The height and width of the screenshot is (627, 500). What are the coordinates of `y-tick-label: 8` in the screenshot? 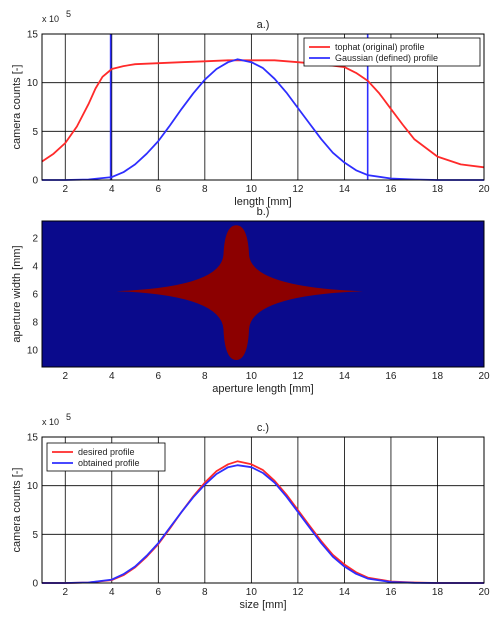 It's located at (35, 323).